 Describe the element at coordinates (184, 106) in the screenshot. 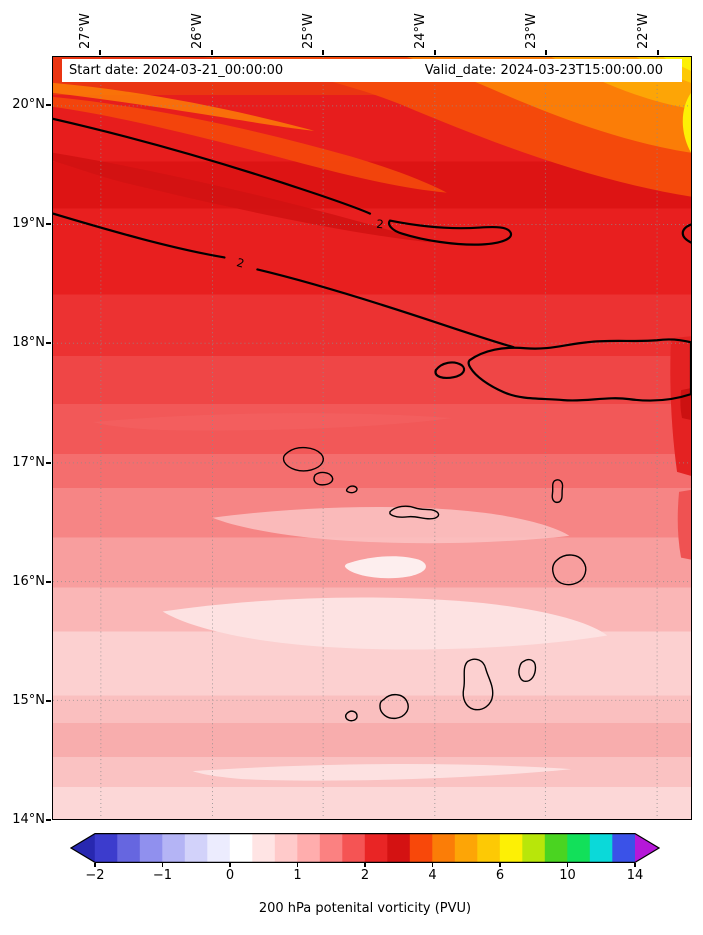

I see `orange-streak-2-band` at that location.